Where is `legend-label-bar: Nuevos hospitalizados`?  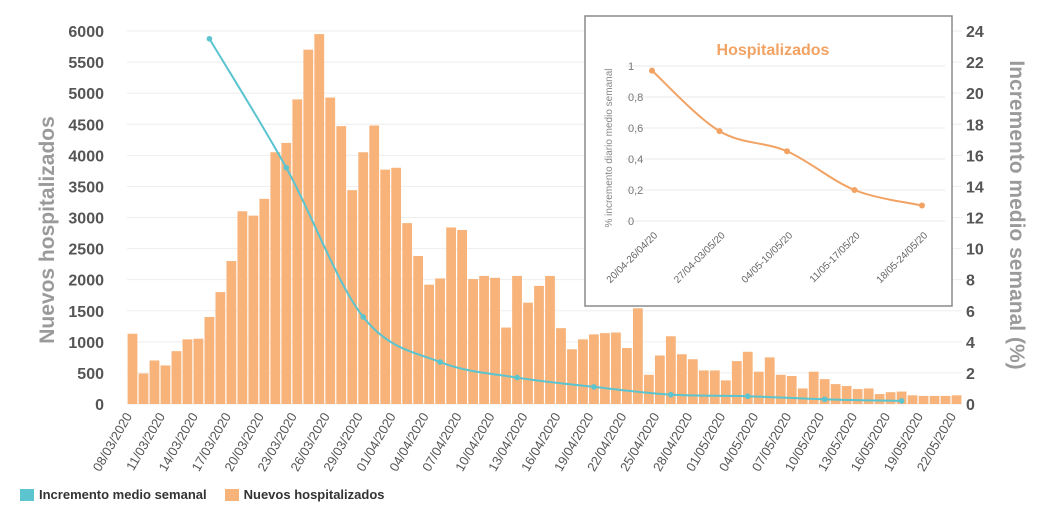
legend-label-bar: Nuevos hospitalizados is located at coordinates (314, 494).